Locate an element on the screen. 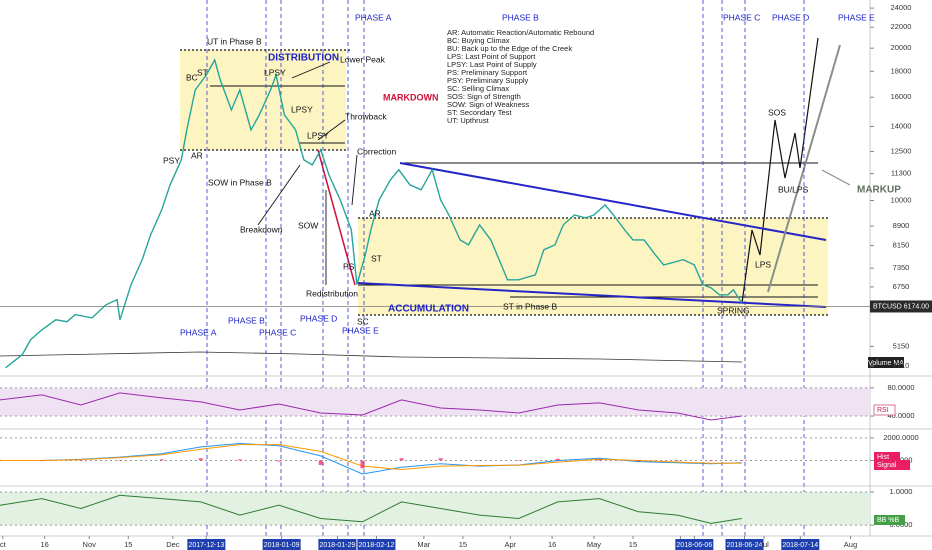 The image size is (932, 550). y-tick-label: 6750 is located at coordinates (901, 286).